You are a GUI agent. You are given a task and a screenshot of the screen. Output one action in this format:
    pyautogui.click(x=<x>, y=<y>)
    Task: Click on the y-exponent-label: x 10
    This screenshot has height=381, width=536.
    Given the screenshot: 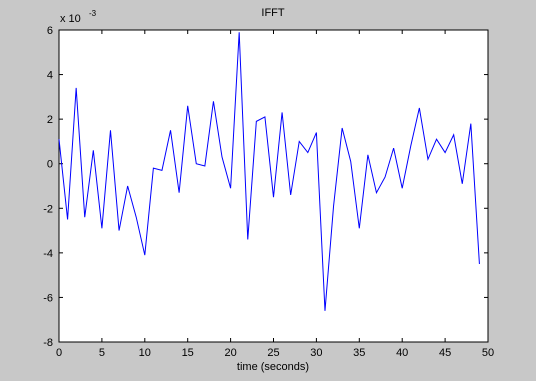 What is the action you would take?
    pyautogui.click(x=70, y=19)
    